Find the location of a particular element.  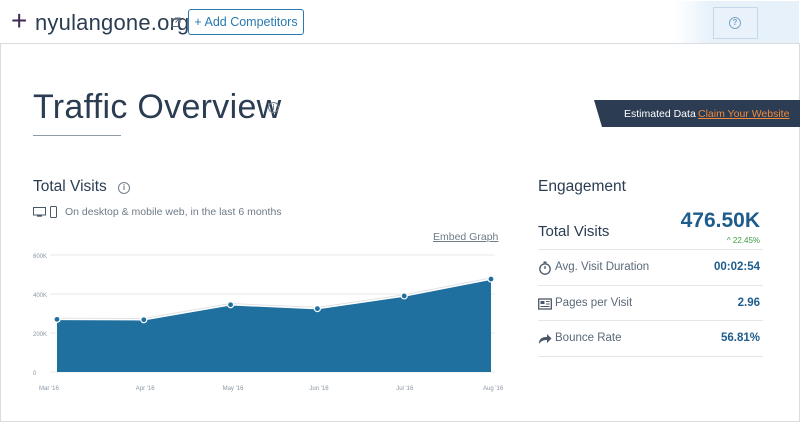

top-bar: + nyulangone.org + Add Competitors ? is located at coordinates (400, 22).